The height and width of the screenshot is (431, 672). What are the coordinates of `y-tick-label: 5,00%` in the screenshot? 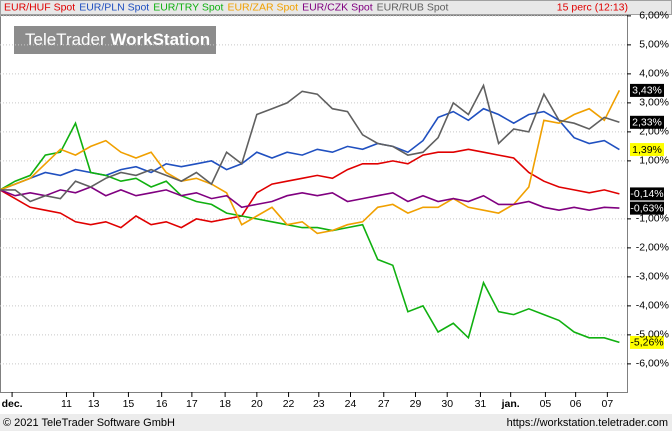 It's located at (654, 45).